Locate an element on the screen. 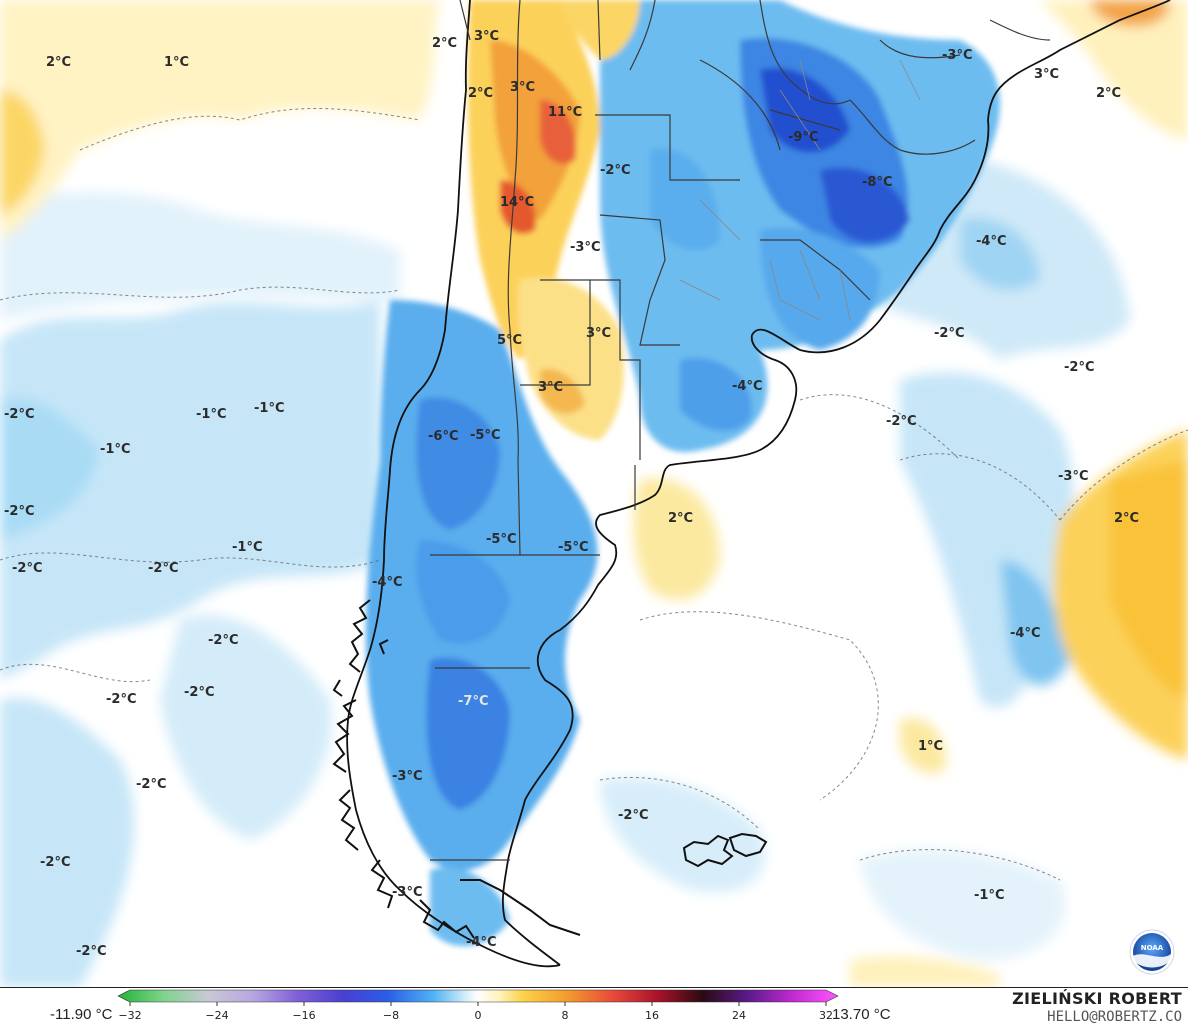 The image size is (1188, 1035). noaa-logo: NOAA is located at coordinates (1152, 952).